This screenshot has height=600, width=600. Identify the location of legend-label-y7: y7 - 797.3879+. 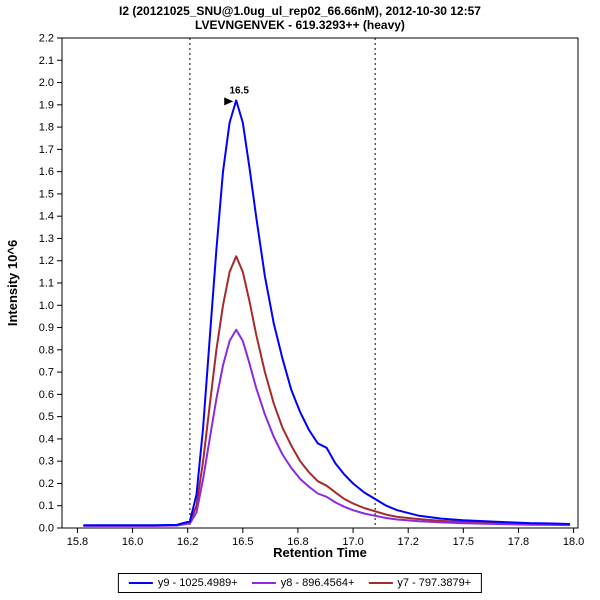
(434, 583).